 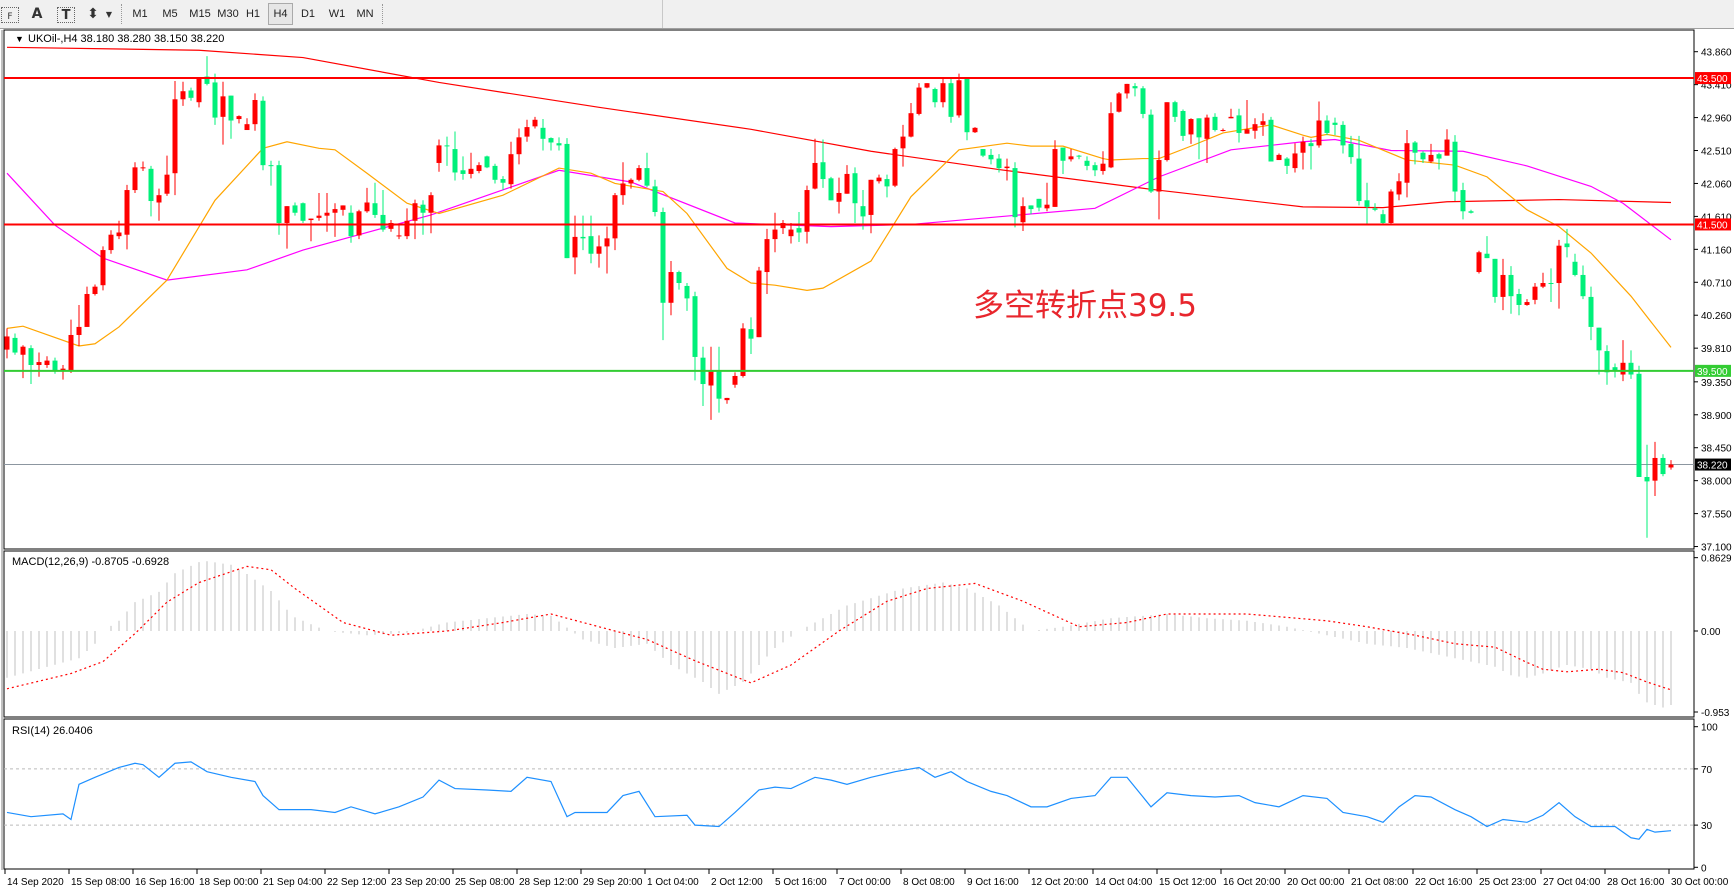 I want to click on toolbar-grip, so click(x=122, y=14).